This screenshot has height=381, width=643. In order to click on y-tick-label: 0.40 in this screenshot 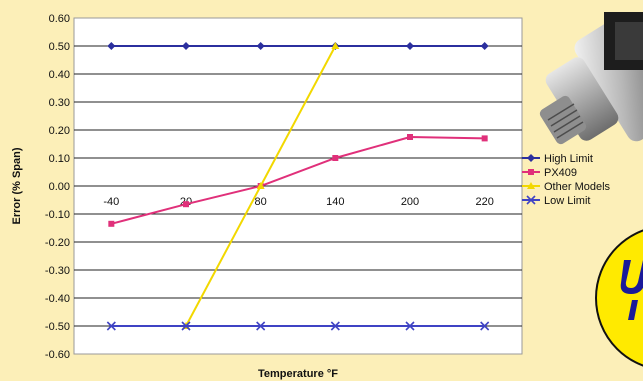, I will do `click(59, 75)`.